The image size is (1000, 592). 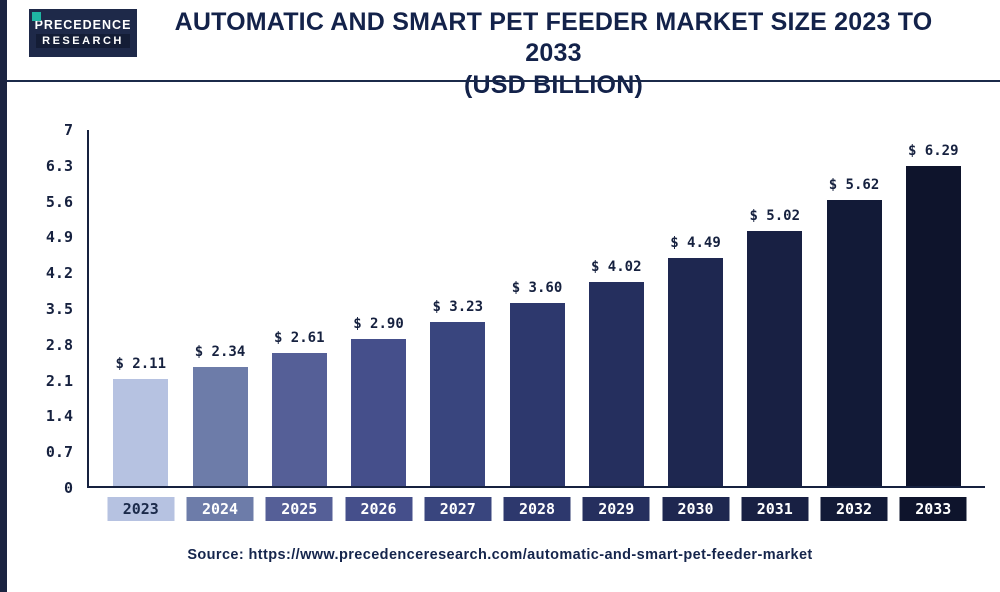 What do you see at coordinates (59, 309) in the screenshot?
I see `y-axis-tick-label: 3.5` at bounding box center [59, 309].